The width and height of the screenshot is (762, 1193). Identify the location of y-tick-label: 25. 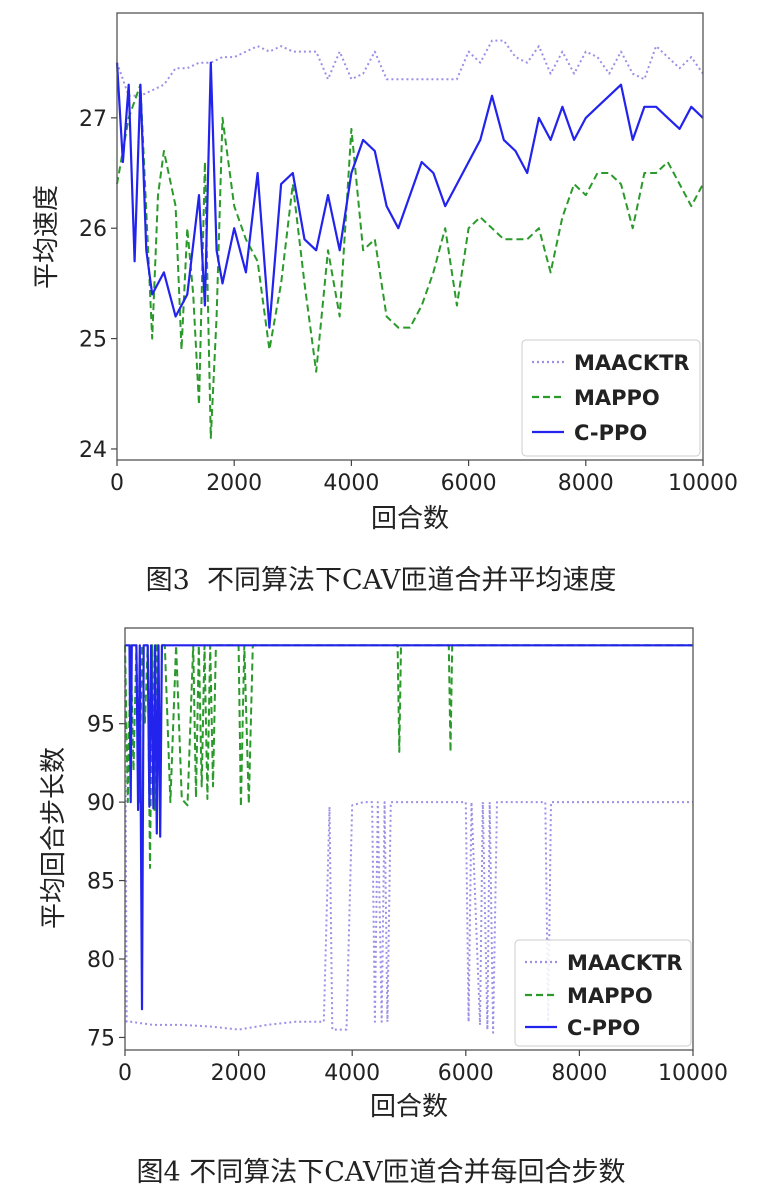
(93, 340).